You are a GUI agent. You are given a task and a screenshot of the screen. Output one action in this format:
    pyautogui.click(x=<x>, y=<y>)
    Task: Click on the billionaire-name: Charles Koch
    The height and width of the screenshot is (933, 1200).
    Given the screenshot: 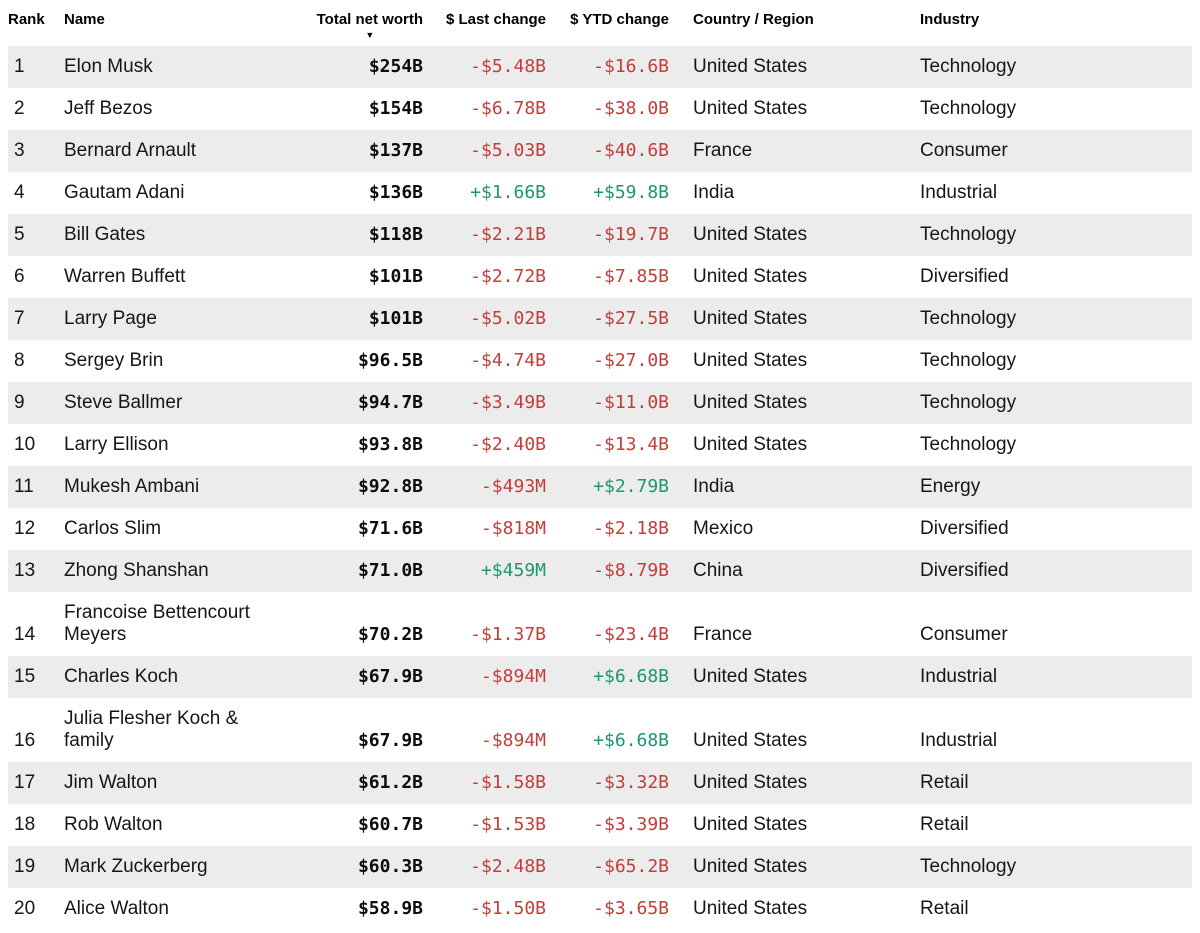 What is the action you would take?
    pyautogui.click(x=121, y=676)
    